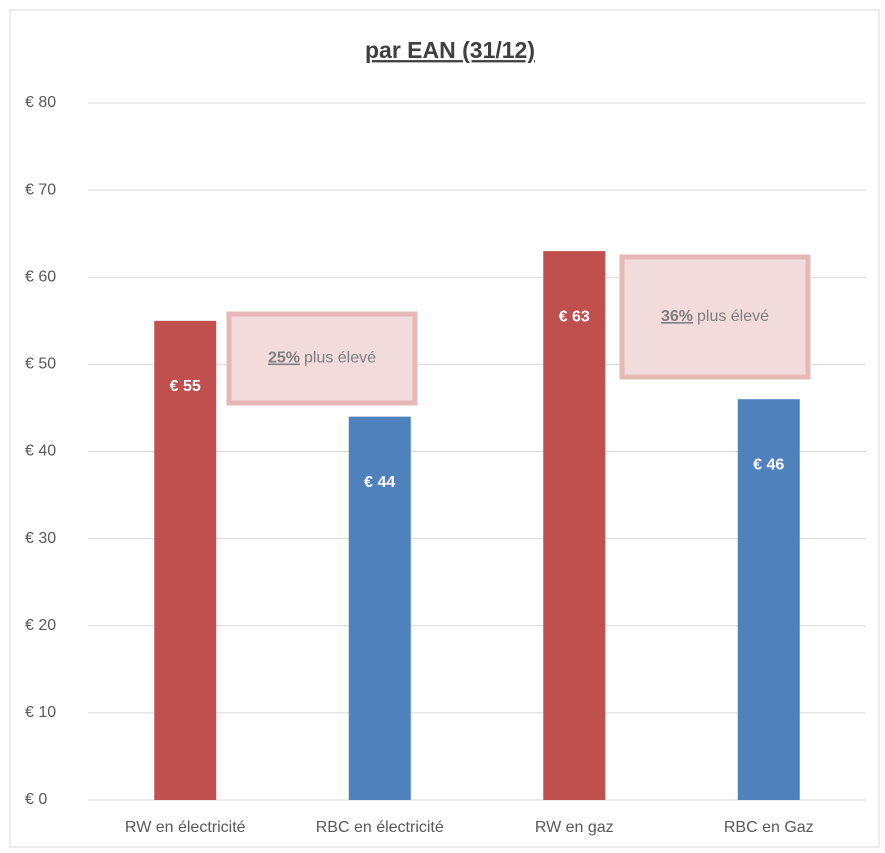 The height and width of the screenshot is (853, 885). Describe the element at coordinates (379, 482) in the screenshot. I see `value-label: € 44` at that location.